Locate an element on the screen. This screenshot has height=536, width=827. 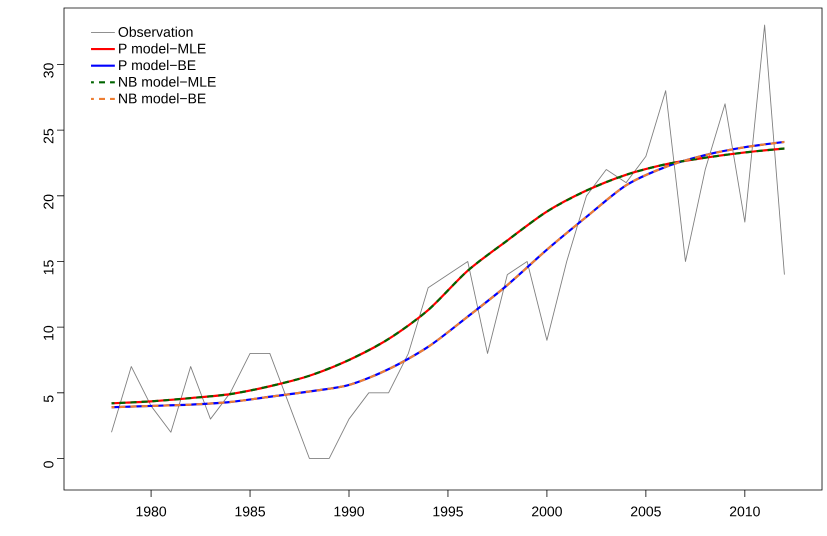
legend-label: NB model−BE is located at coordinates (162, 98).